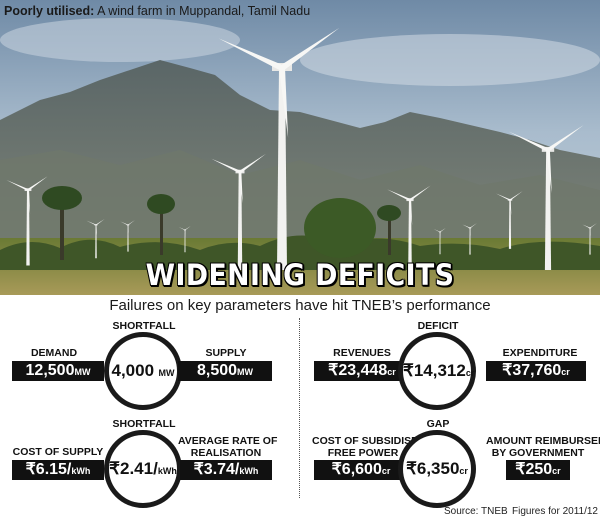  What do you see at coordinates (204, 11) in the screenshot?
I see `caption-text: A wind farm in Muppandal, Tamil Nadu` at bounding box center [204, 11].